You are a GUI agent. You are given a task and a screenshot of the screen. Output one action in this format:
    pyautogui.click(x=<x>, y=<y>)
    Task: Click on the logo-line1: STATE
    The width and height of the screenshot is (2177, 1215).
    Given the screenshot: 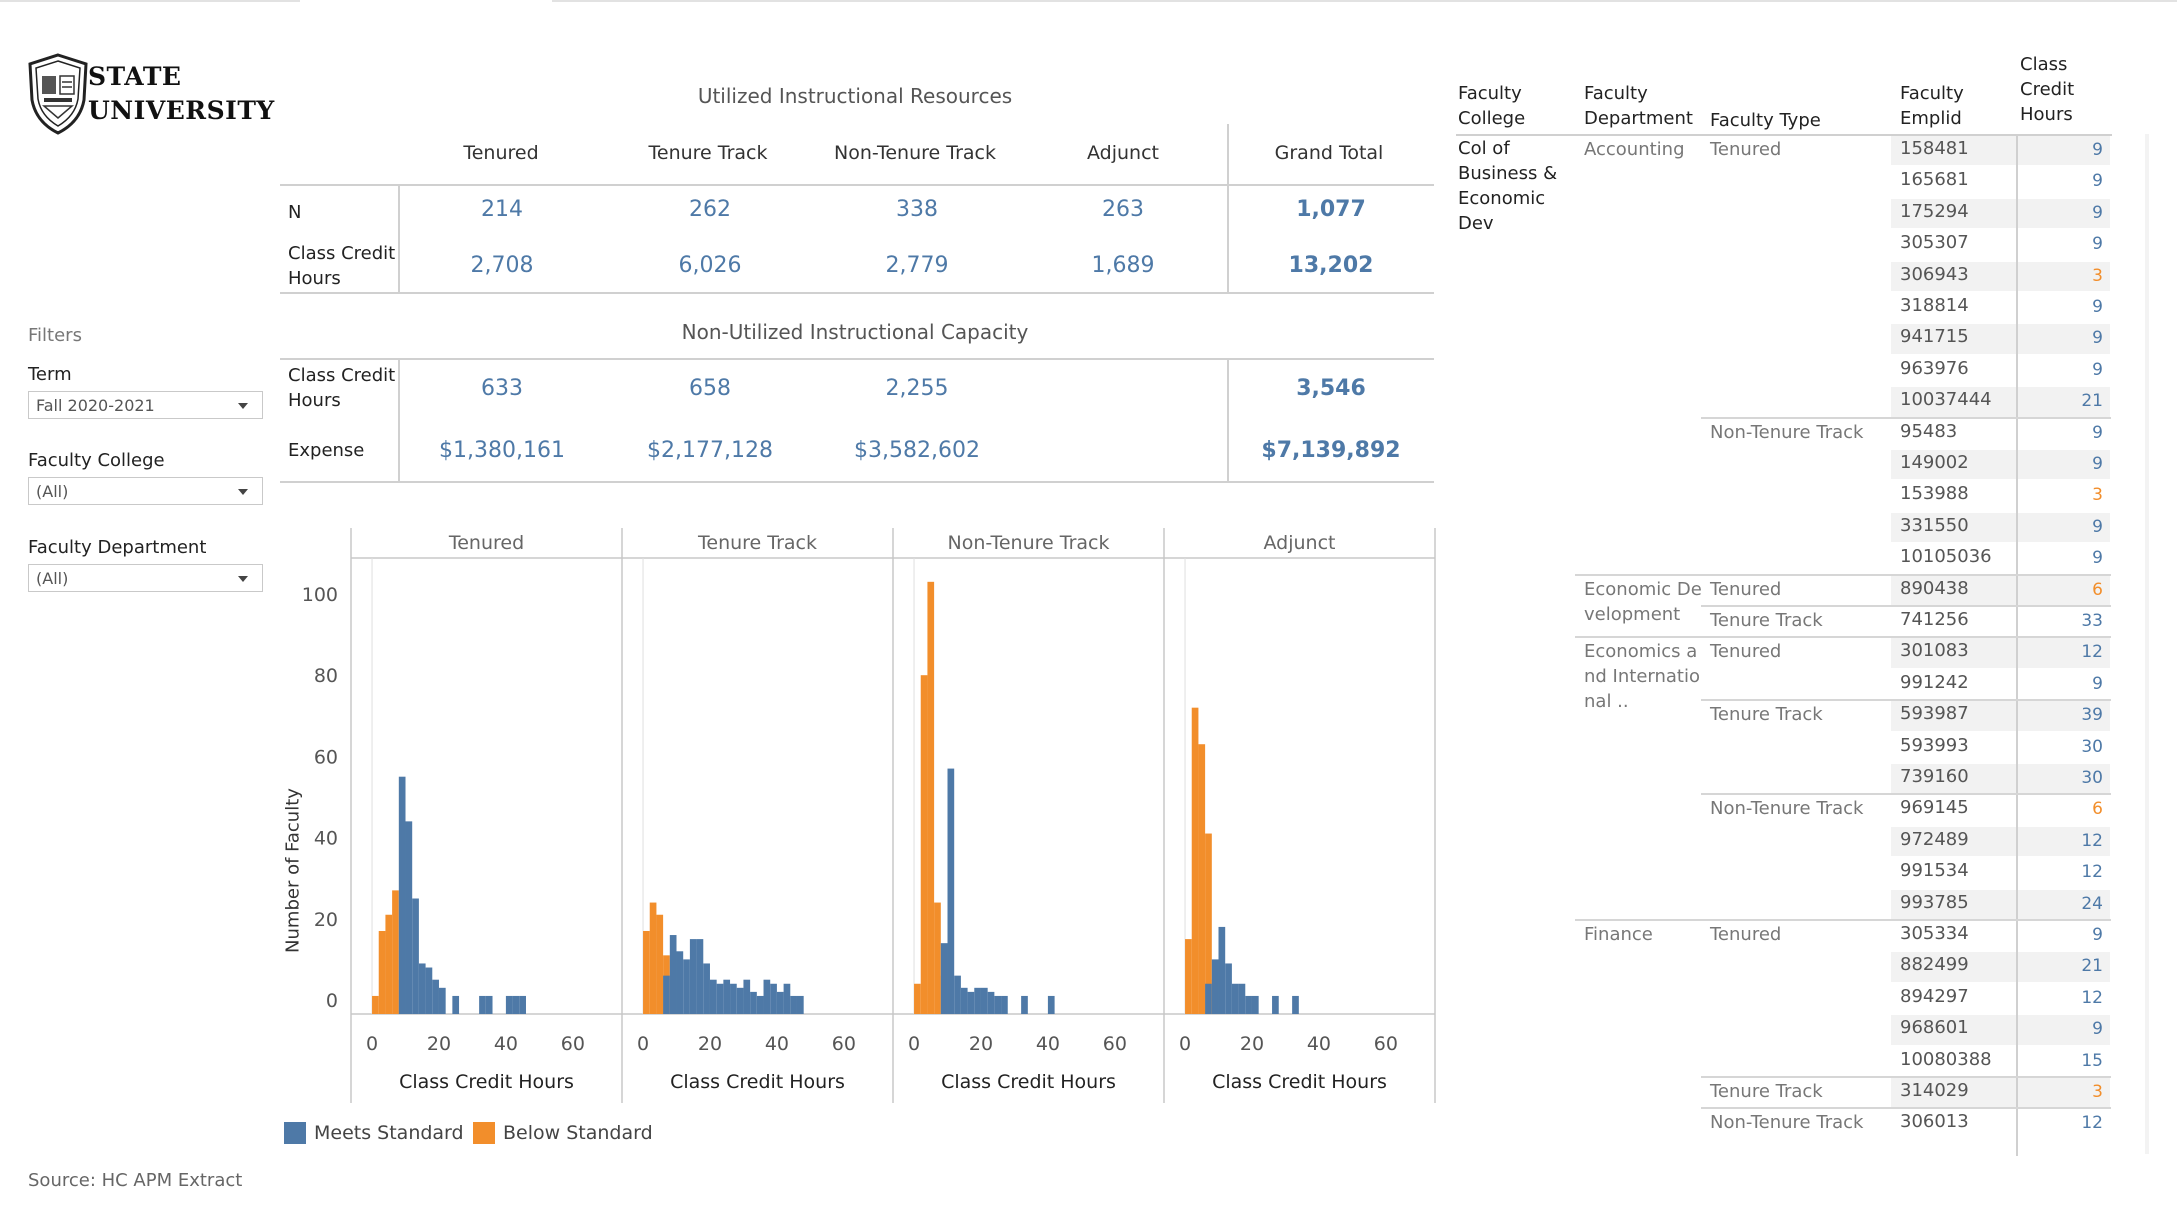 What is the action you would take?
    pyautogui.click(x=135, y=76)
    